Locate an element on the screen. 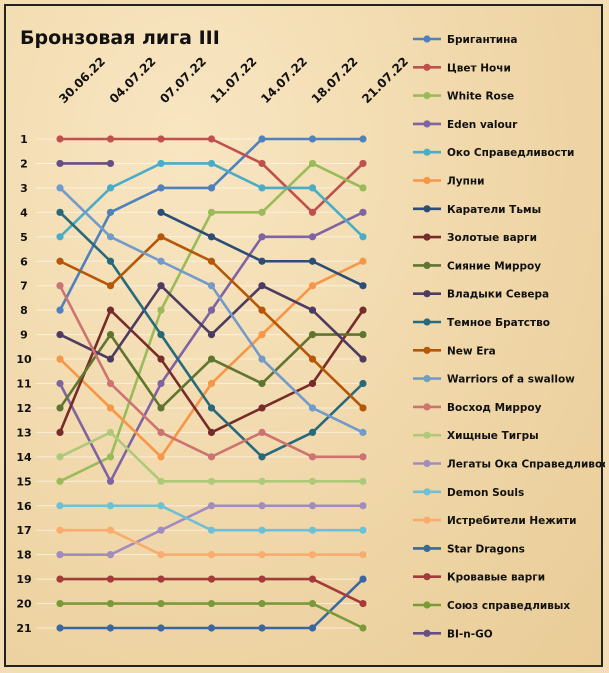 This screenshot has width=609, height=673. legend-item: White Rose is located at coordinates (463, 97).